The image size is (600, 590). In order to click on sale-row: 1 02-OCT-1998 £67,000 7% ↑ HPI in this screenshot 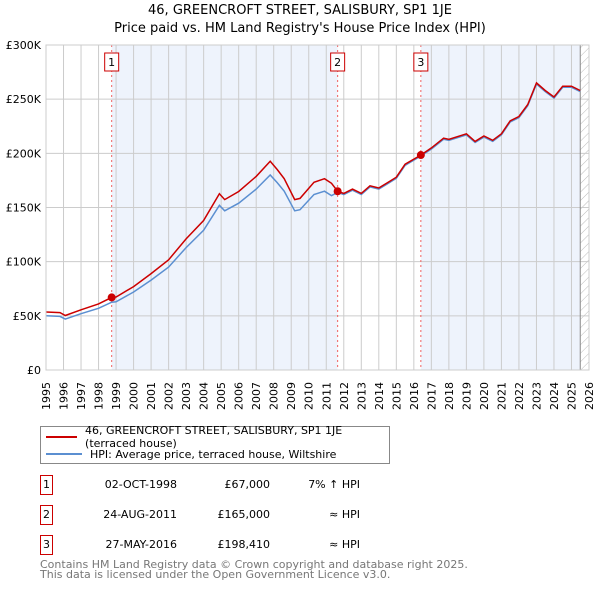, I will do `click(240, 485)`.